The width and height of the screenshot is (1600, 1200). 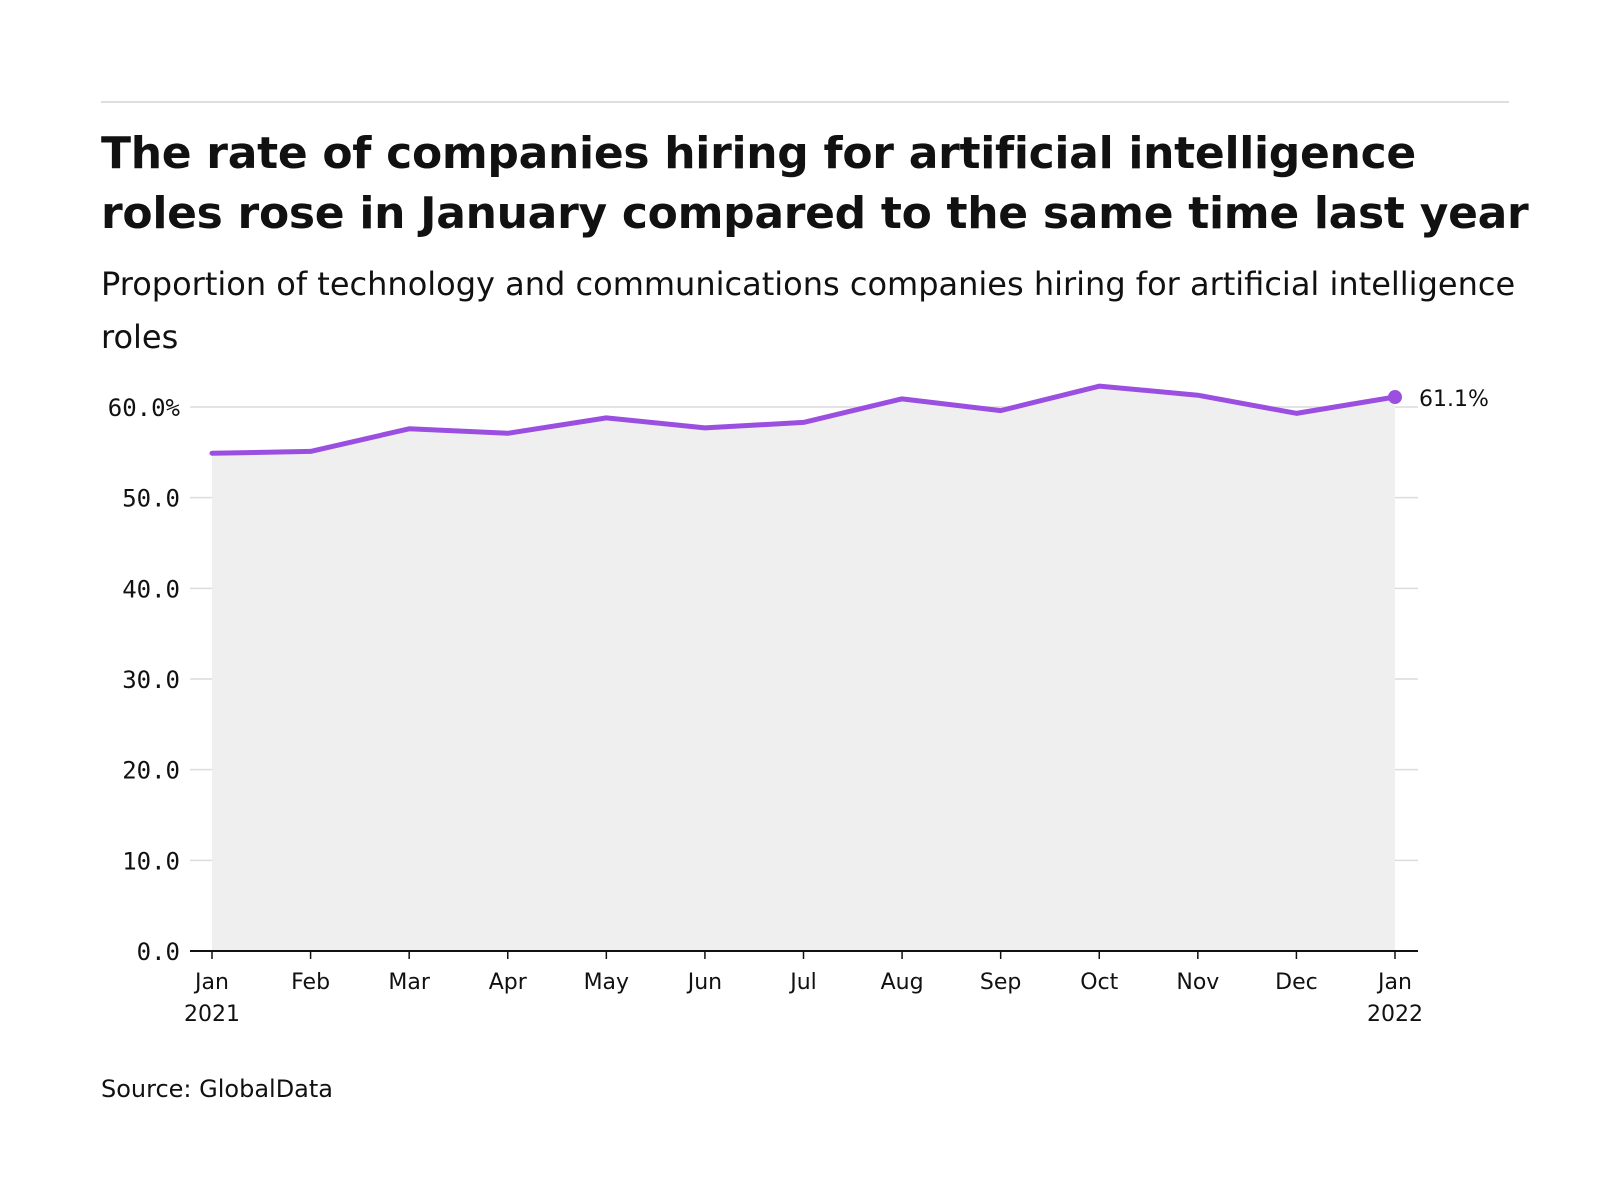 I want to click on x-tick-label: Jul, so click(x=802, y=982).